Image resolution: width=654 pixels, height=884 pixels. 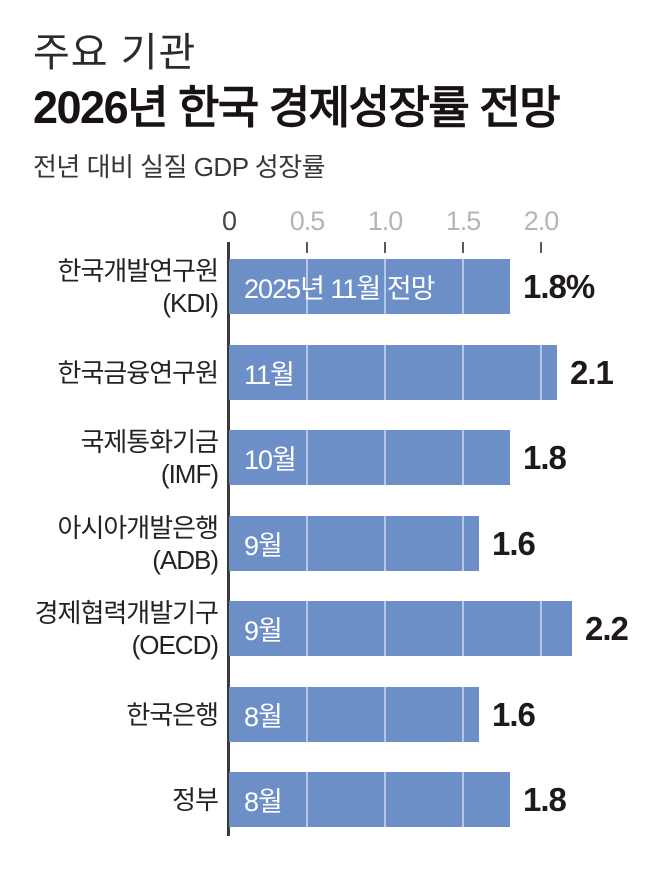 What do you see at coordinates (109, 287) in the screenshot?
I see `institution-label: 한국개발연구원 (KDI)` at bounding box center [109, 287].